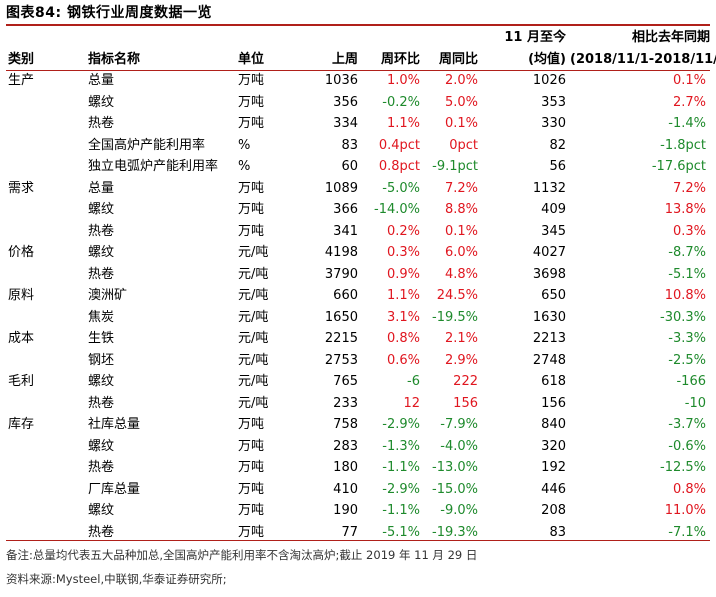 The height and width of the screenshot is (597, 716). I want to click on header-category: 类别, so click(21, 59).